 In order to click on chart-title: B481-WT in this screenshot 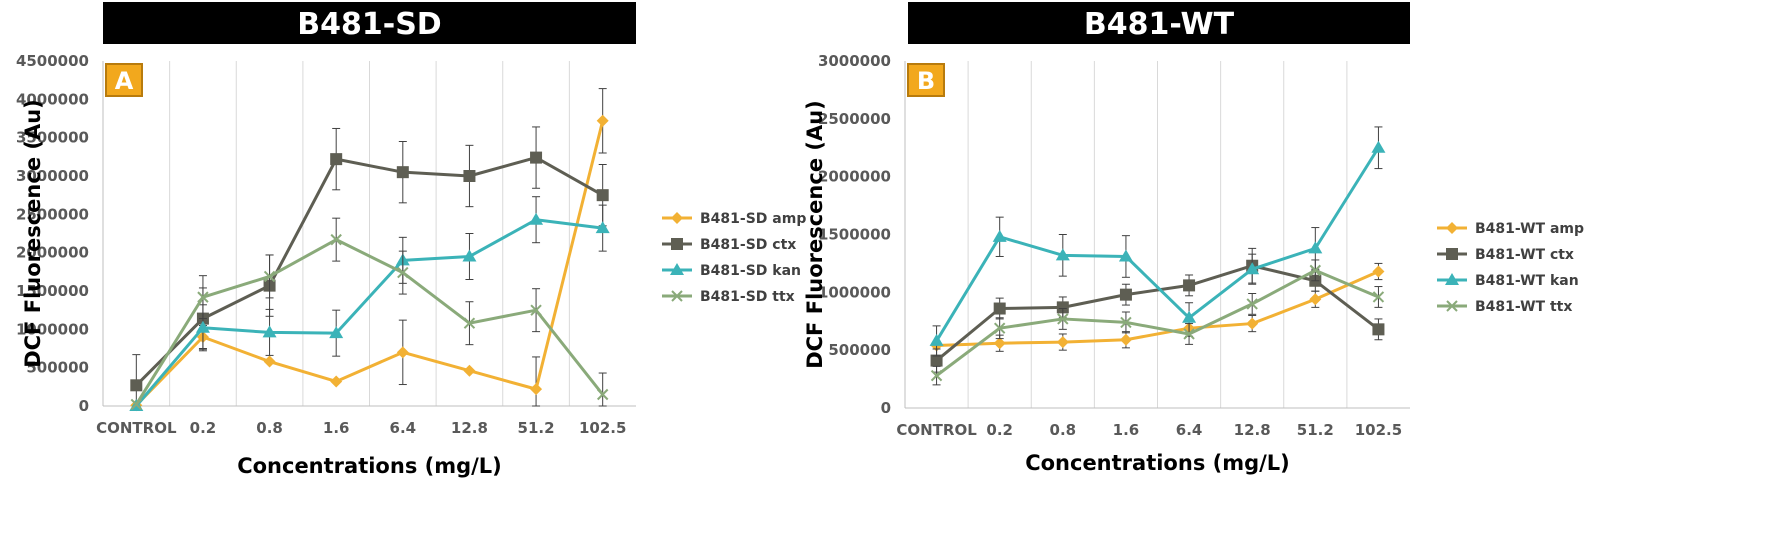, I will do `click(1159, 24)`.